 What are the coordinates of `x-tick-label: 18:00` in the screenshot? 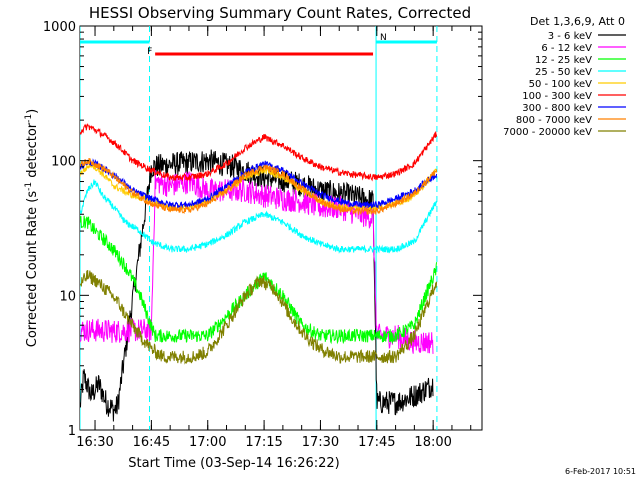 It's located at (432, 442).